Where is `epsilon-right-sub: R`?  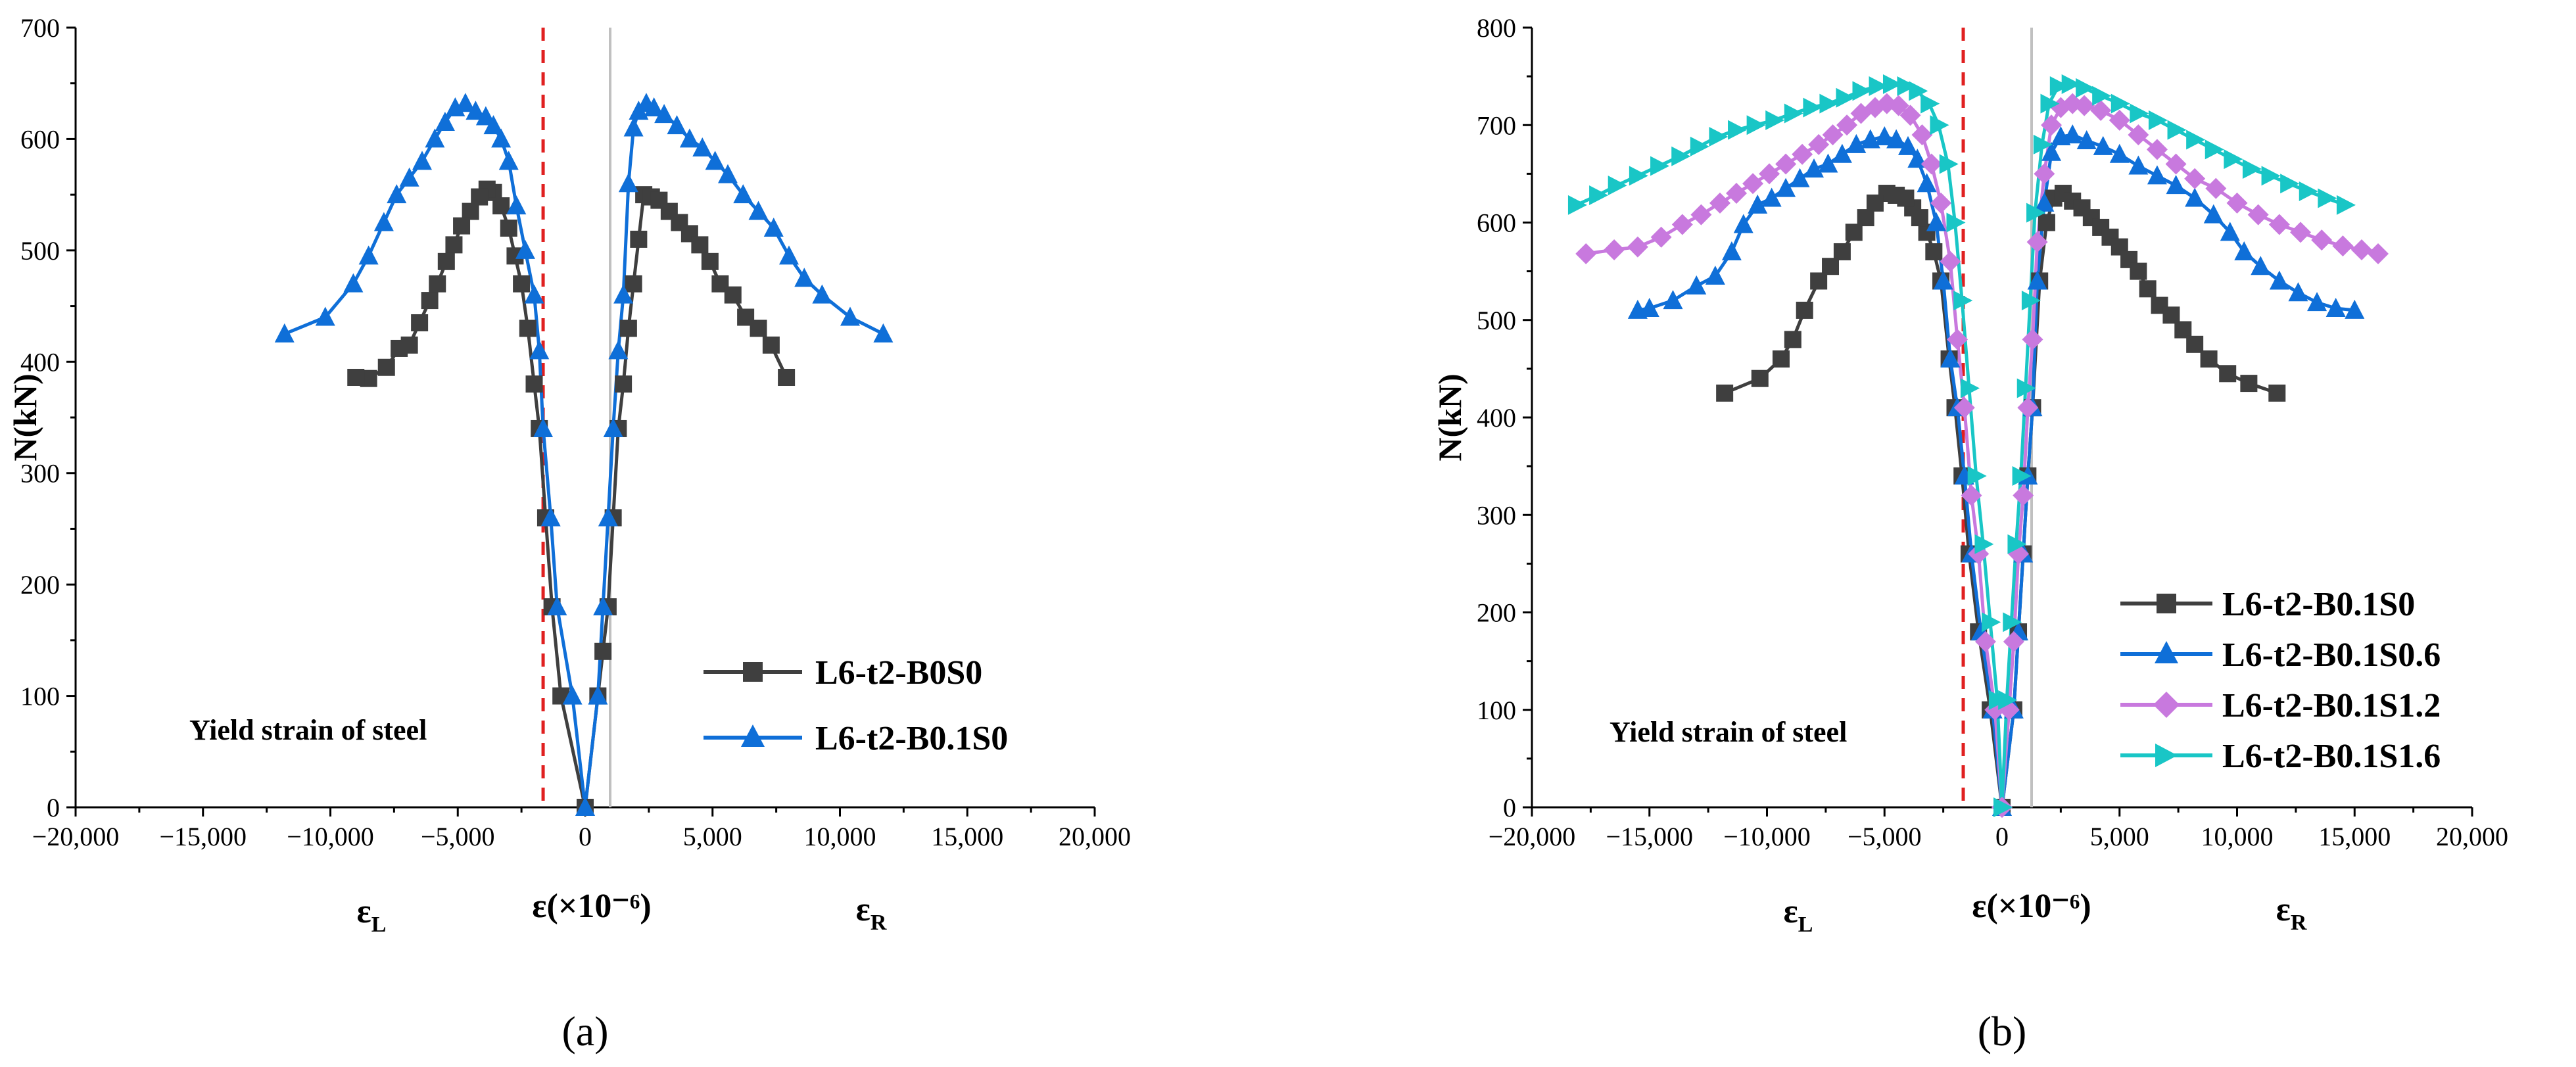 epsilon-right-sub: R is located at coordinates (879, 923).